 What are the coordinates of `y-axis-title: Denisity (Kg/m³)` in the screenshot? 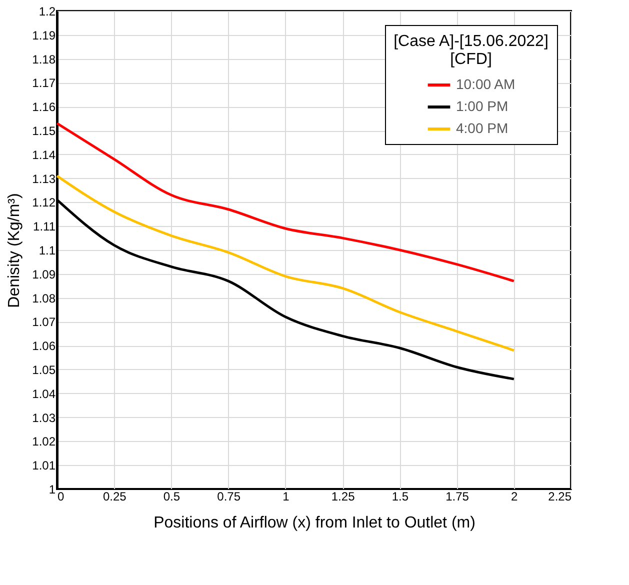 It's located at (15, 250).